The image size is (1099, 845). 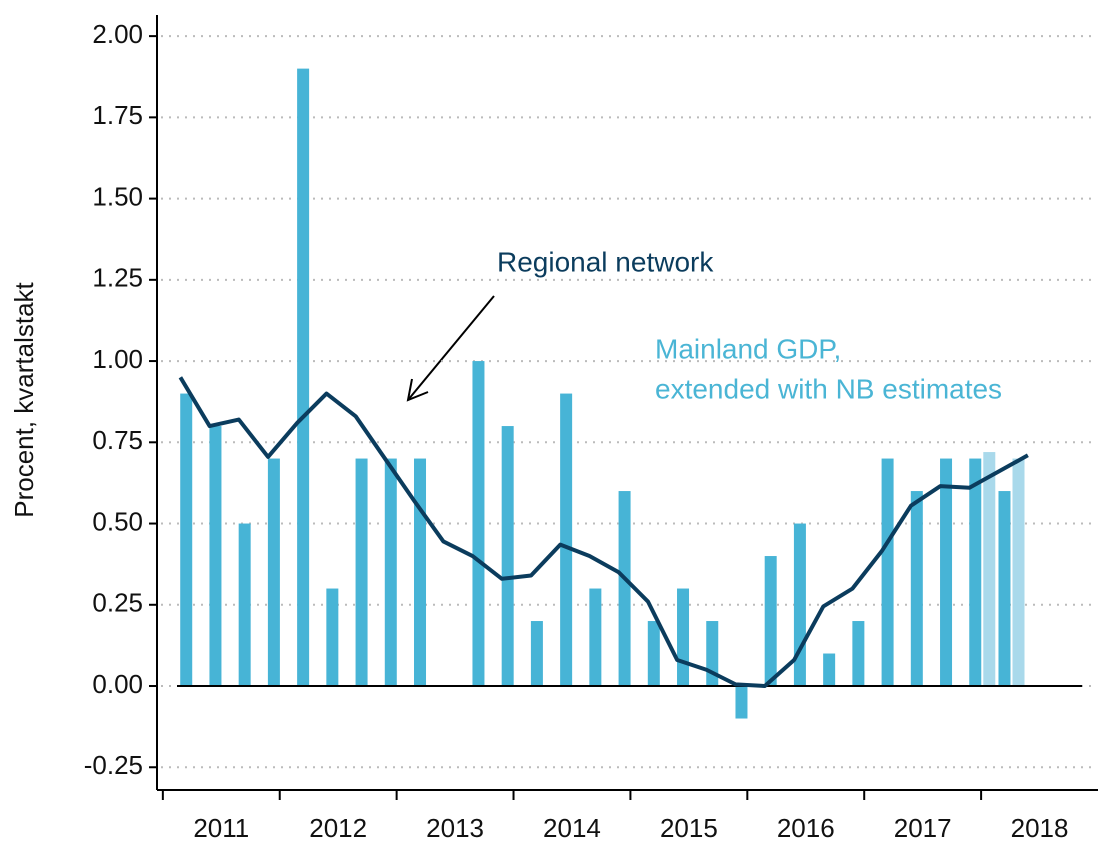 I want to click on y-tick-label: 1.50, so click(x=117, y=196).